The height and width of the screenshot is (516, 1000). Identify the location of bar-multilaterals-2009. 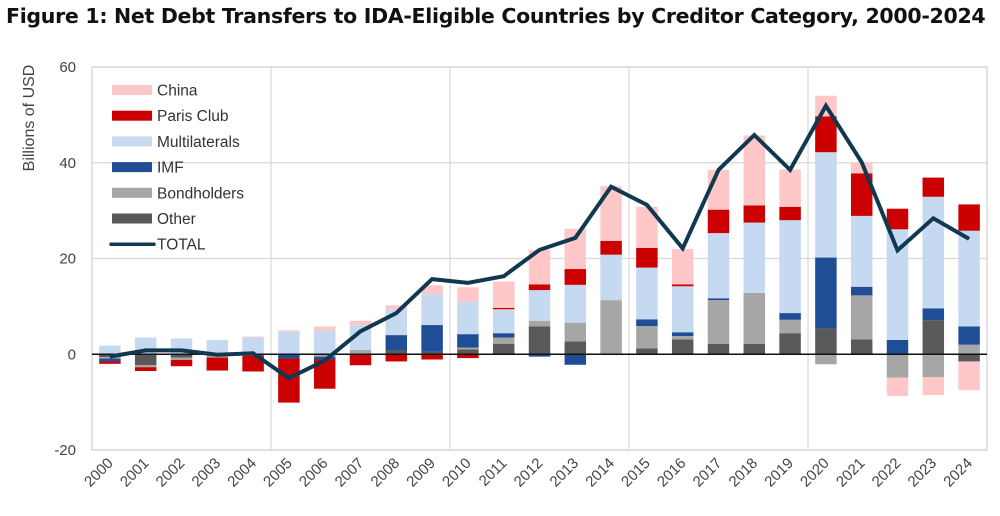
(432, 309).